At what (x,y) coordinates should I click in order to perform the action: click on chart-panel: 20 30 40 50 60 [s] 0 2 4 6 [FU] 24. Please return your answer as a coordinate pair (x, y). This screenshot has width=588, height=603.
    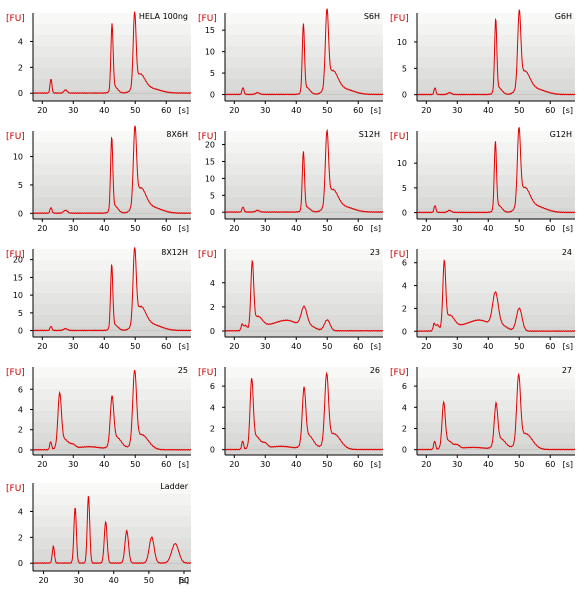
    Looking at the image, I should click on (484, 302).